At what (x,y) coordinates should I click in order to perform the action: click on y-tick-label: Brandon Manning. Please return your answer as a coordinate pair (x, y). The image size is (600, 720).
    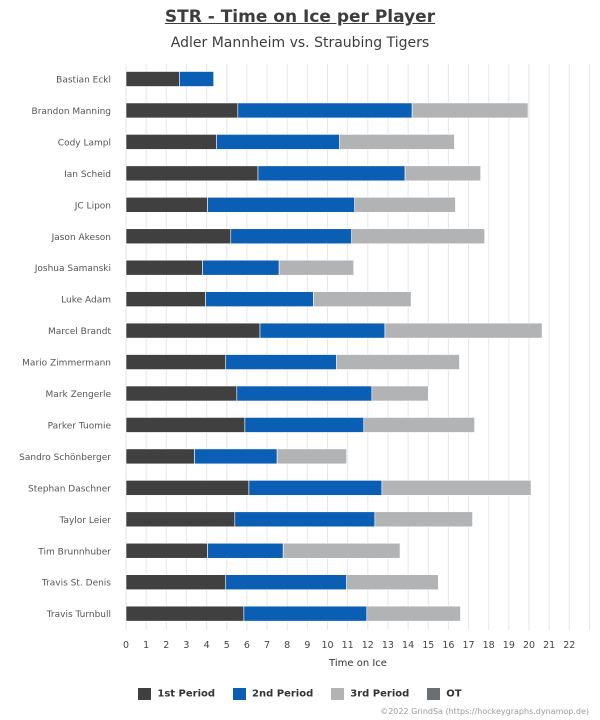
    Looking at the image, I should click on (71, 112).